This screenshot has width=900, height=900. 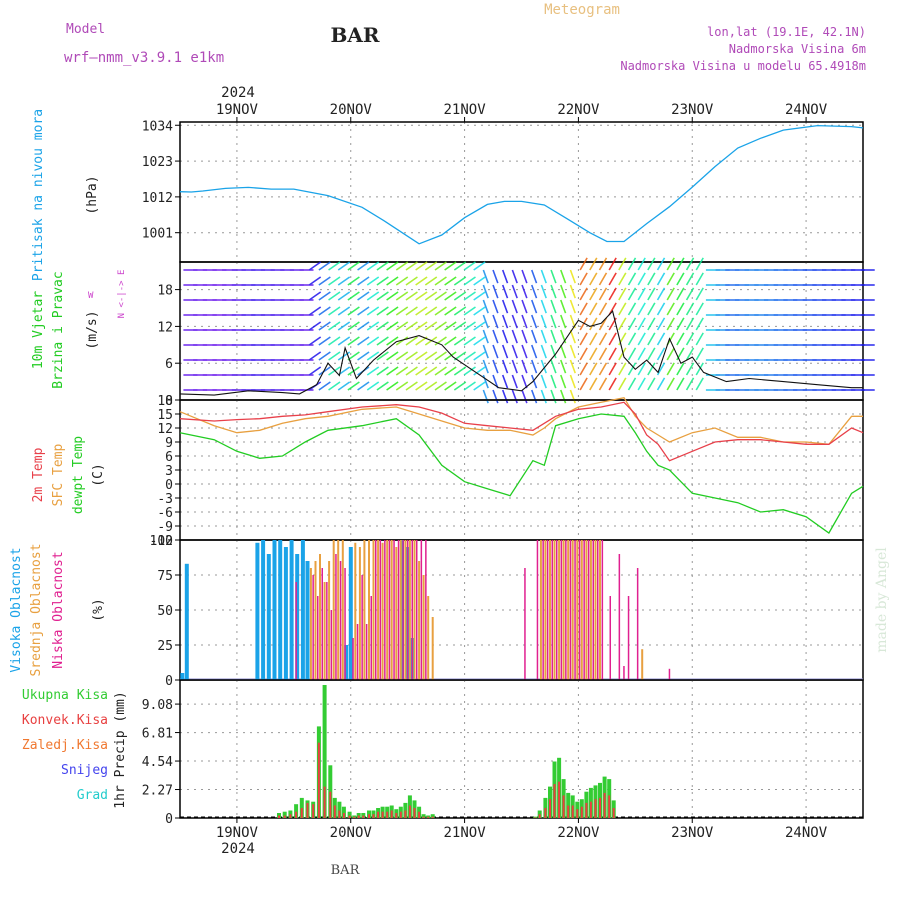 I want to click on model-elevation-label: Nadmorska Visina u modelu 65.4918m, so click(x=743, y=66).